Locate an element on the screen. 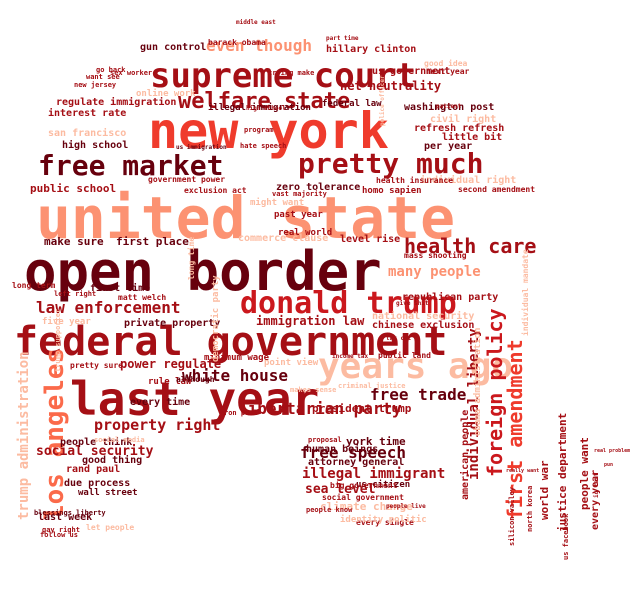 Image resolution: width=640 pixels, height=605 pixels. cloud-word: next year is located at coordinates (448, 71).